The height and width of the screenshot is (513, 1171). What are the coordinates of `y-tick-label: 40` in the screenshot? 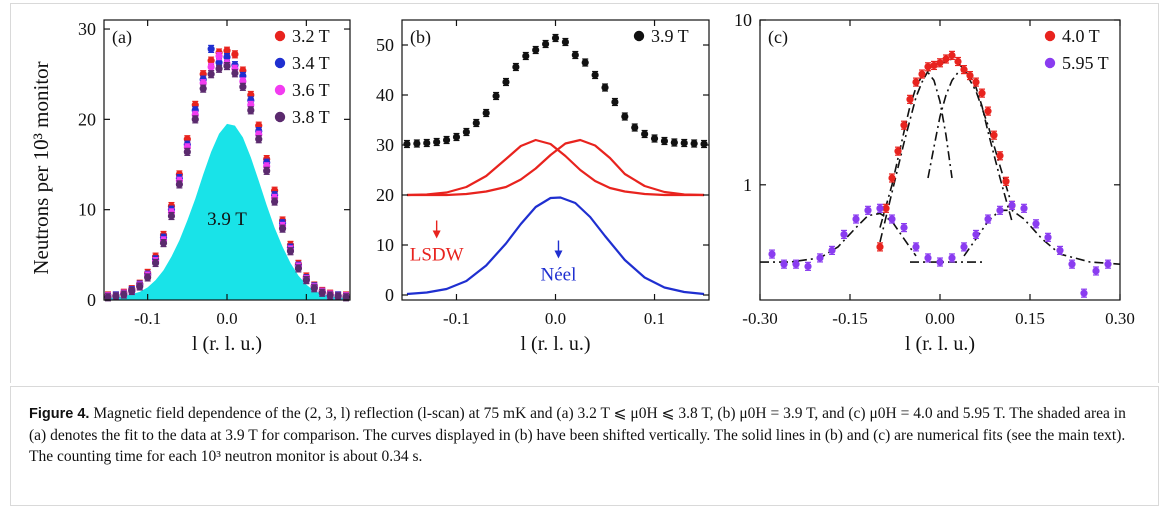 It's located at (385, 95).